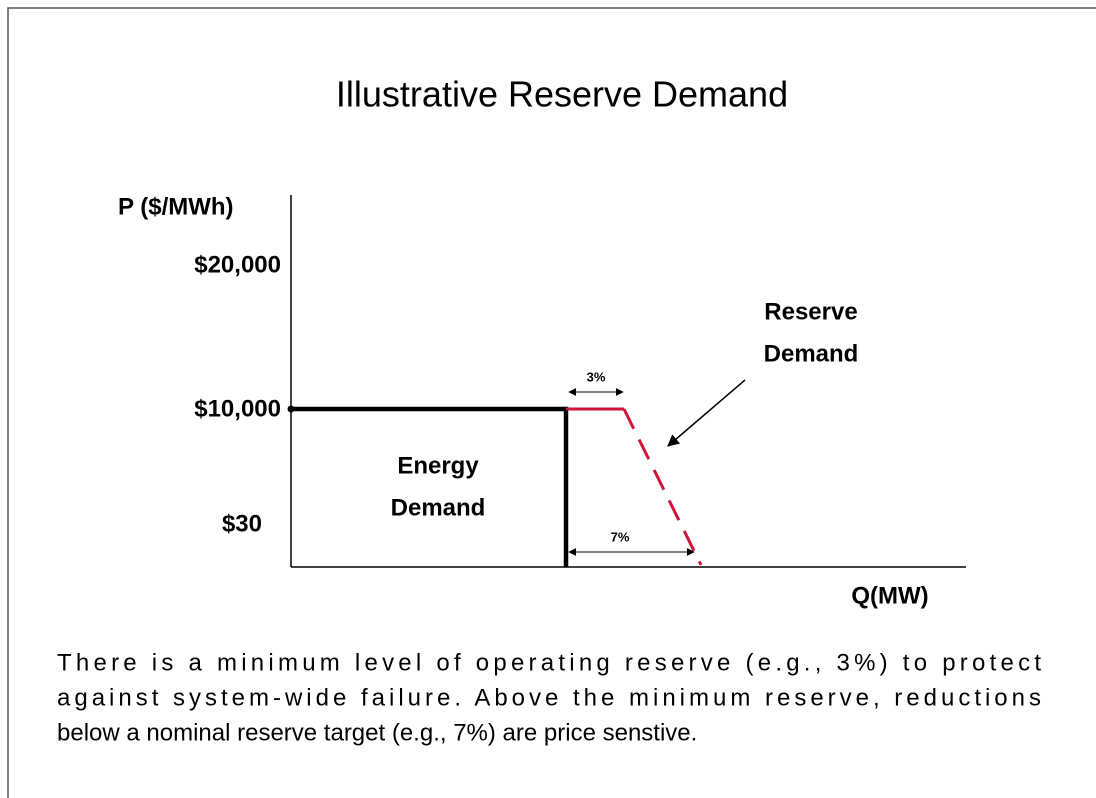 The image size is (1096, 798). What do you see at coordinates (562, 94) in the screenshot?
I see `title: Illustrative Reserve Demand` at bounding box center [562, 94].